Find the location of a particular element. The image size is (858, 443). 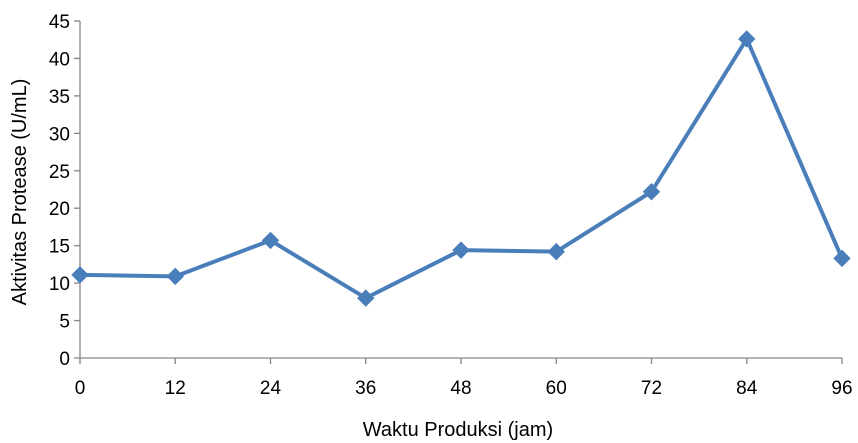

y-tick-label: 30 is located at coordinates (59, 134).